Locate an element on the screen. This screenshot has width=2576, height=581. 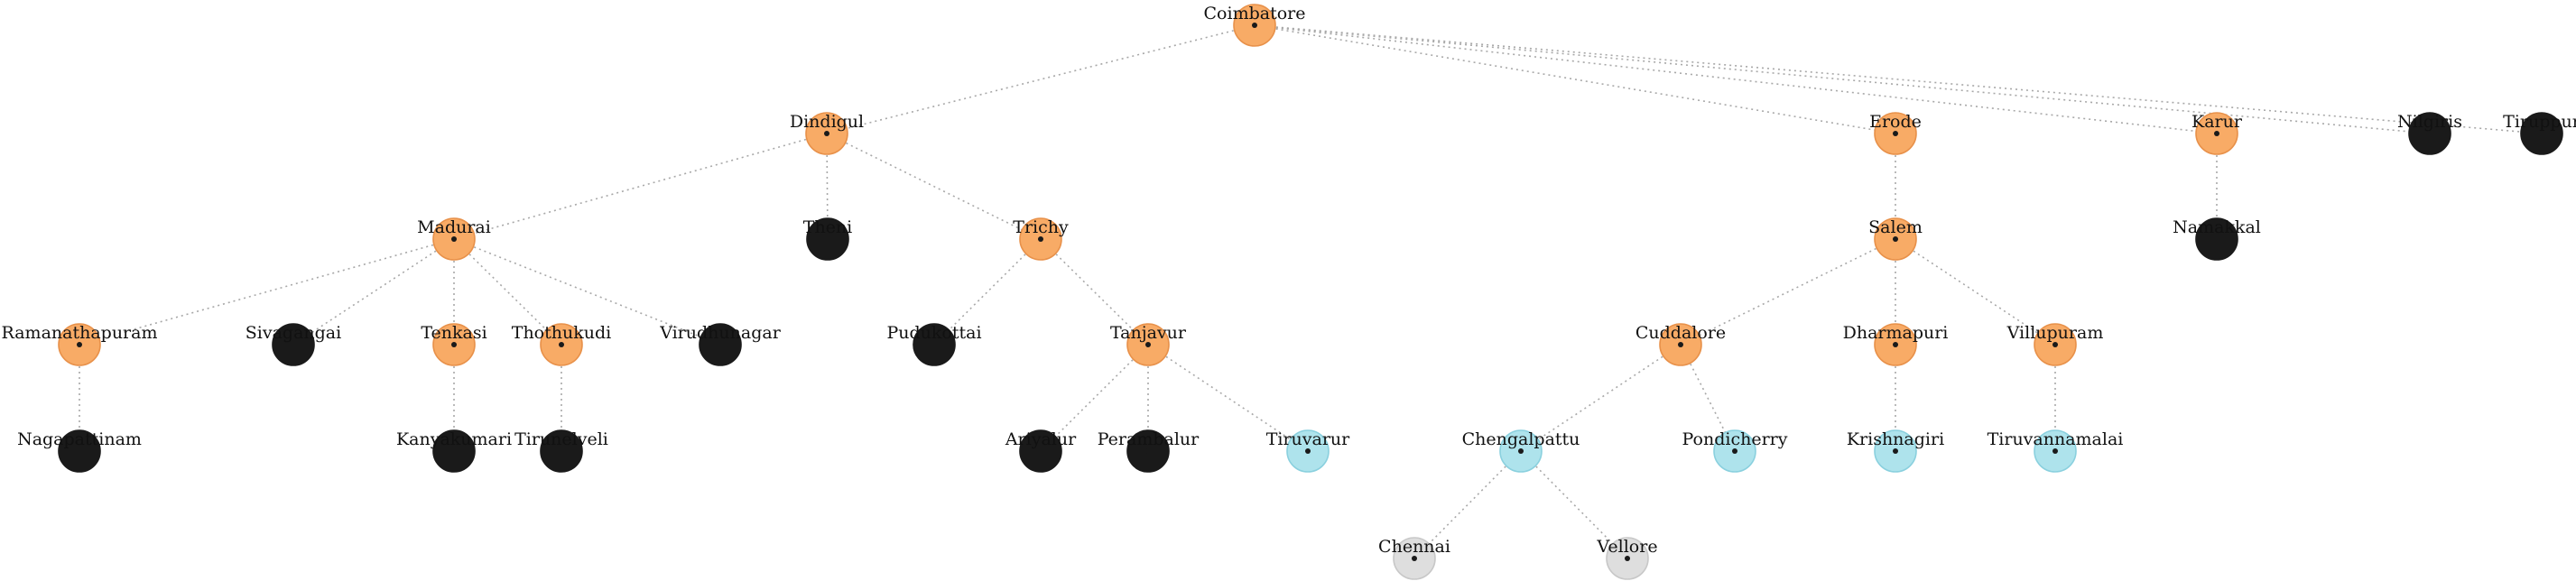
node-label-karur: Karur is located at coordinates (2217, 122).